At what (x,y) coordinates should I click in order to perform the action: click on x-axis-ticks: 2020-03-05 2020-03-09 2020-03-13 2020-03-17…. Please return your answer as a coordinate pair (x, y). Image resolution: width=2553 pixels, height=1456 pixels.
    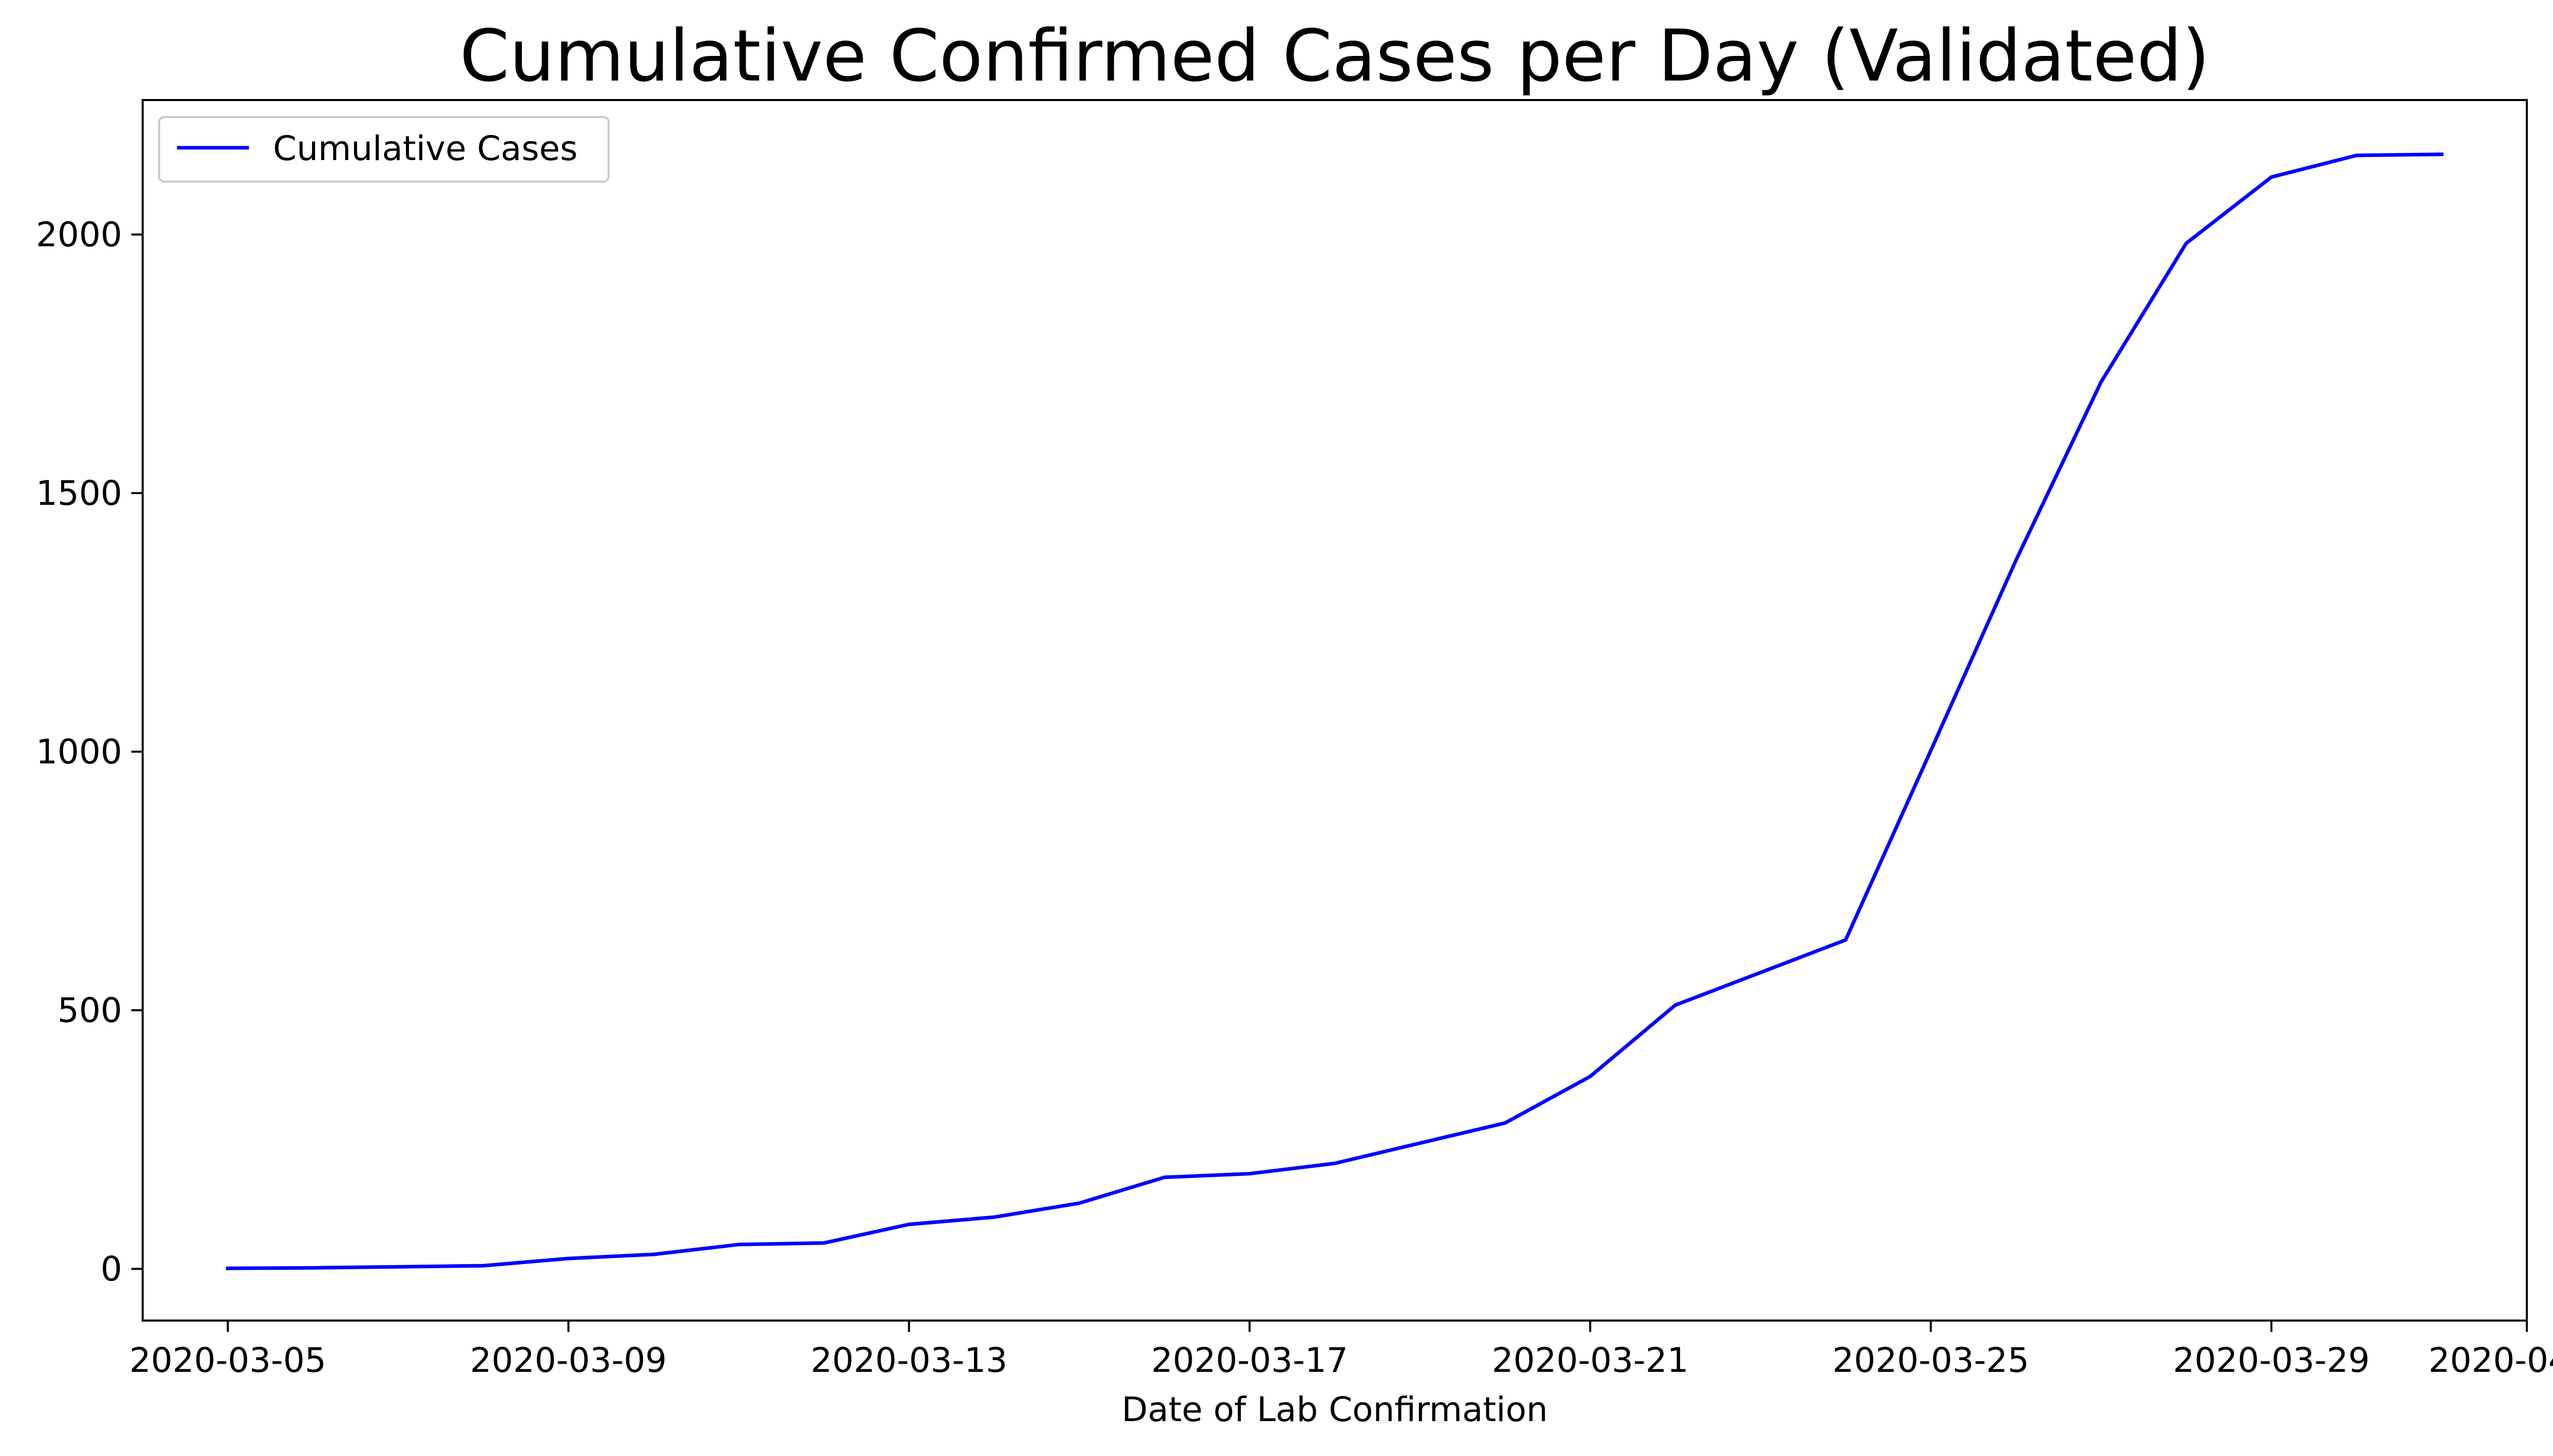
    Looking at the image, I should click on (1341, 1350).